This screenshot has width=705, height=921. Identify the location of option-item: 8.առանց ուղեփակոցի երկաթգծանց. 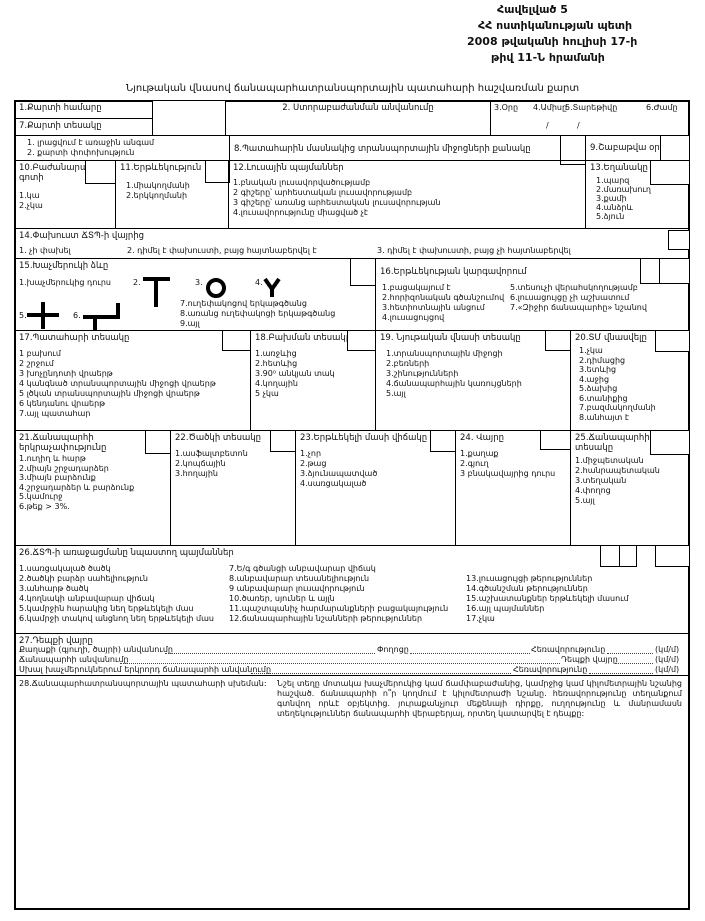
(258, 313).